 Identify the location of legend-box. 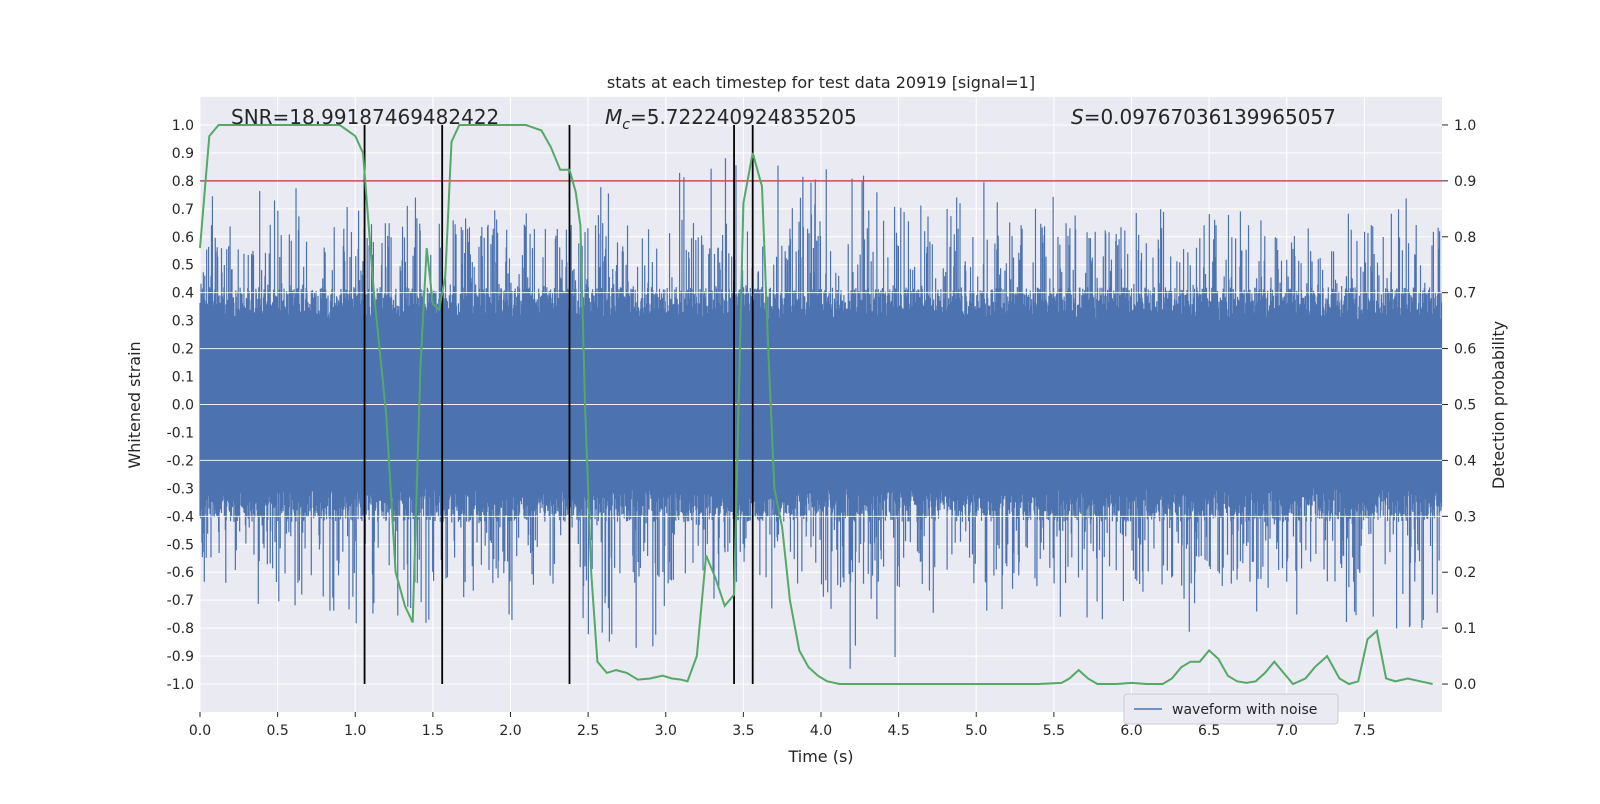
(1231, 709).